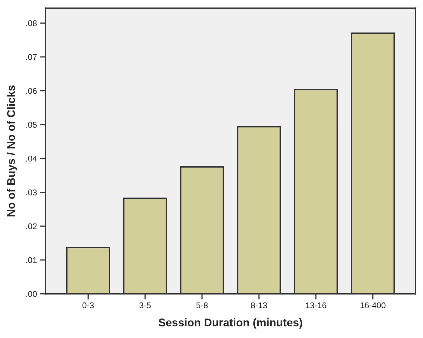 Image resolution: width=423 pixels, height=338 pixels. I want to click on x-tick-label: 13-16, so click(316, 305).